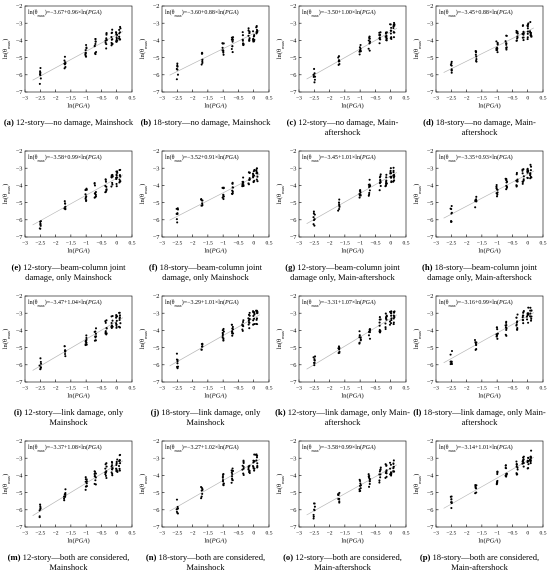 The image size is (550, 580). Describe the element at coordinates (211, 122) in the screenshot. I see `panel-caption-text: 18-story—no damage, Mainshock` at that location.